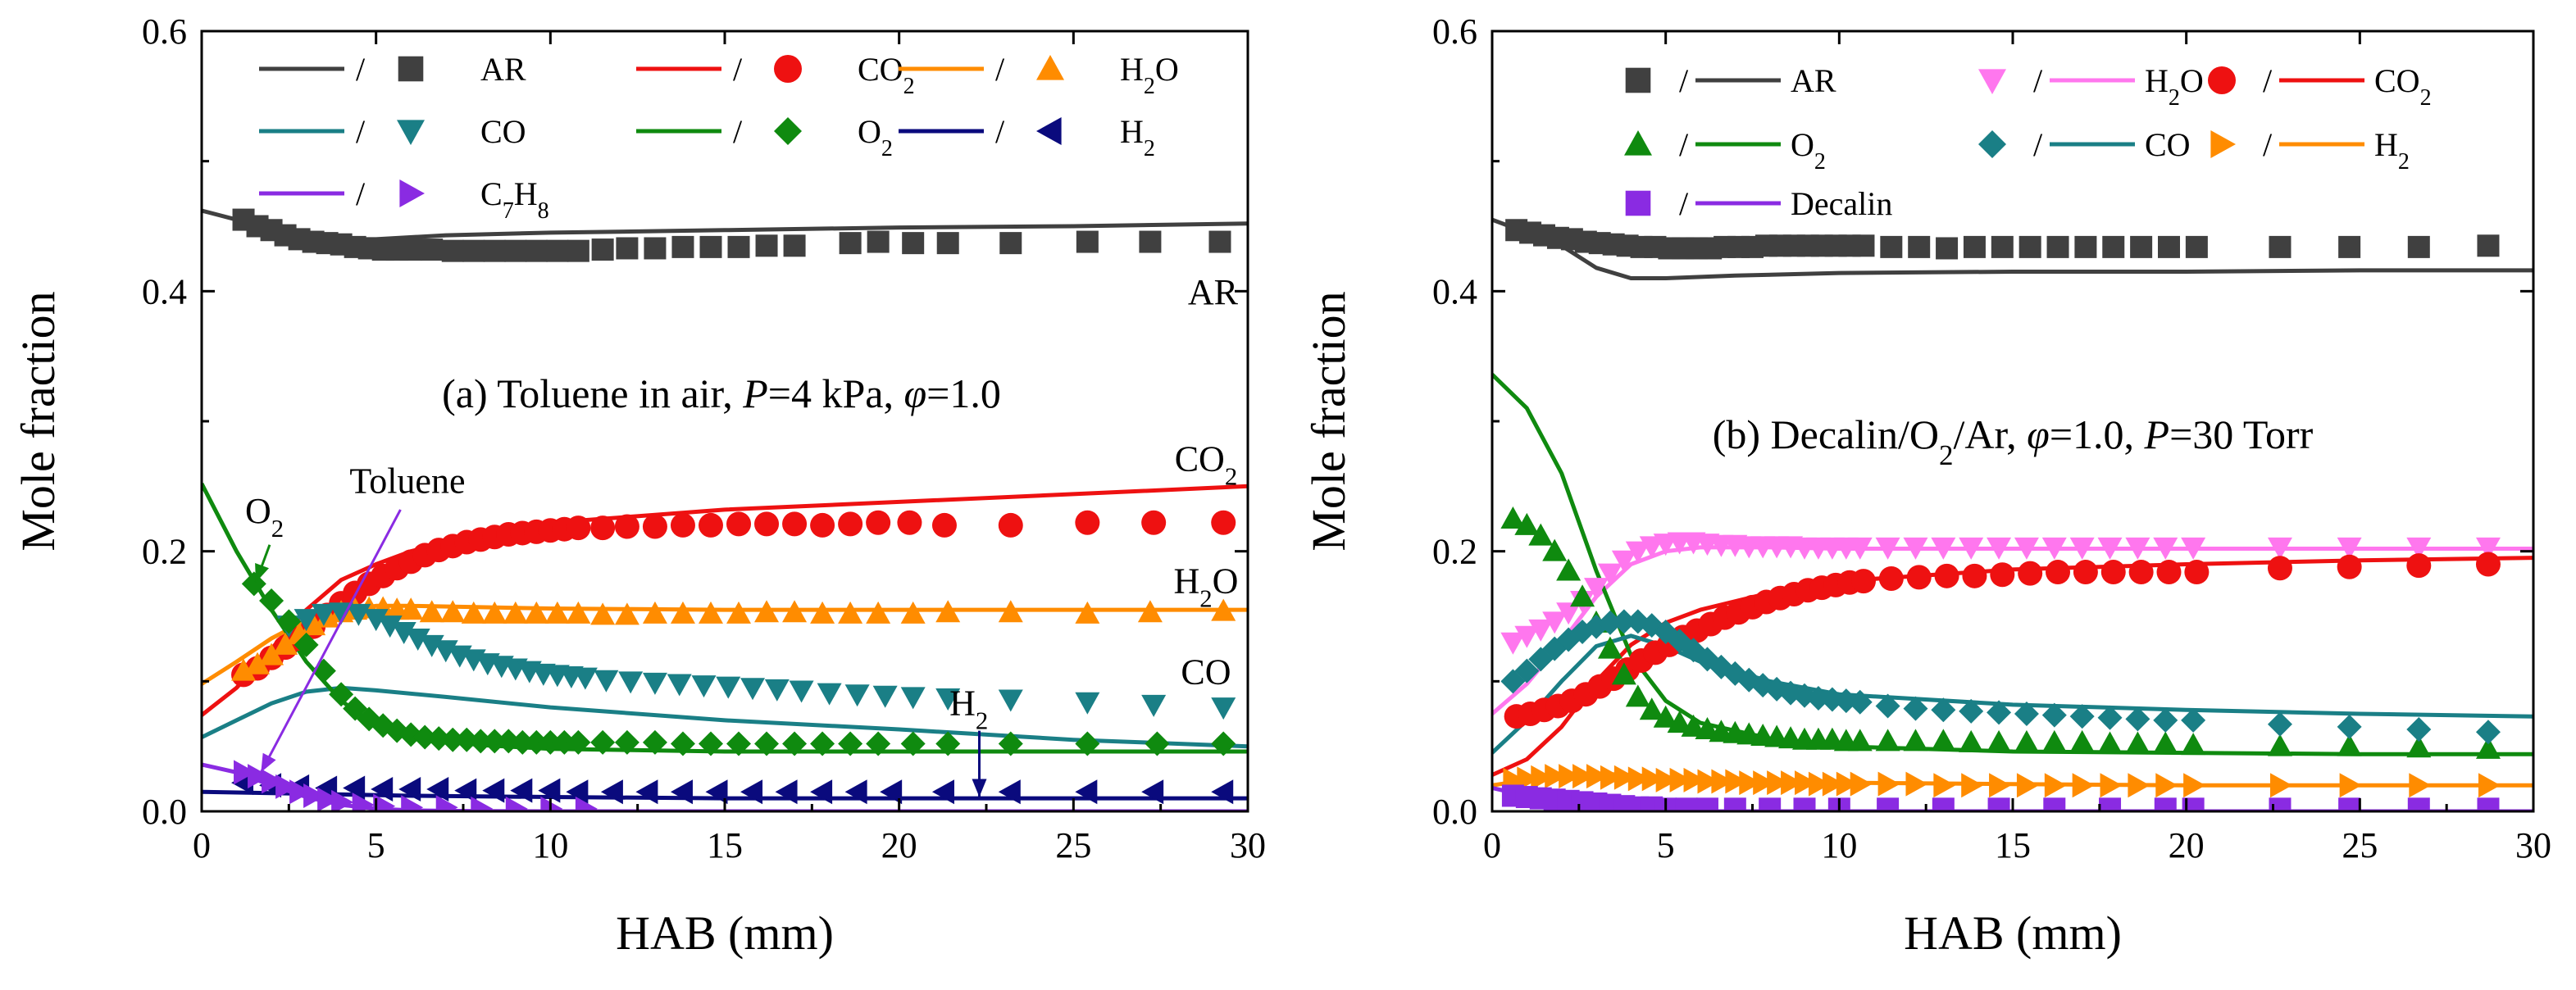 The height and width of the screenshot is (990, 2576). What do you see at coordinates (1638, 80) in the screenshot?
I see `legend-marker-AR` at bounding box center [1638, 80].